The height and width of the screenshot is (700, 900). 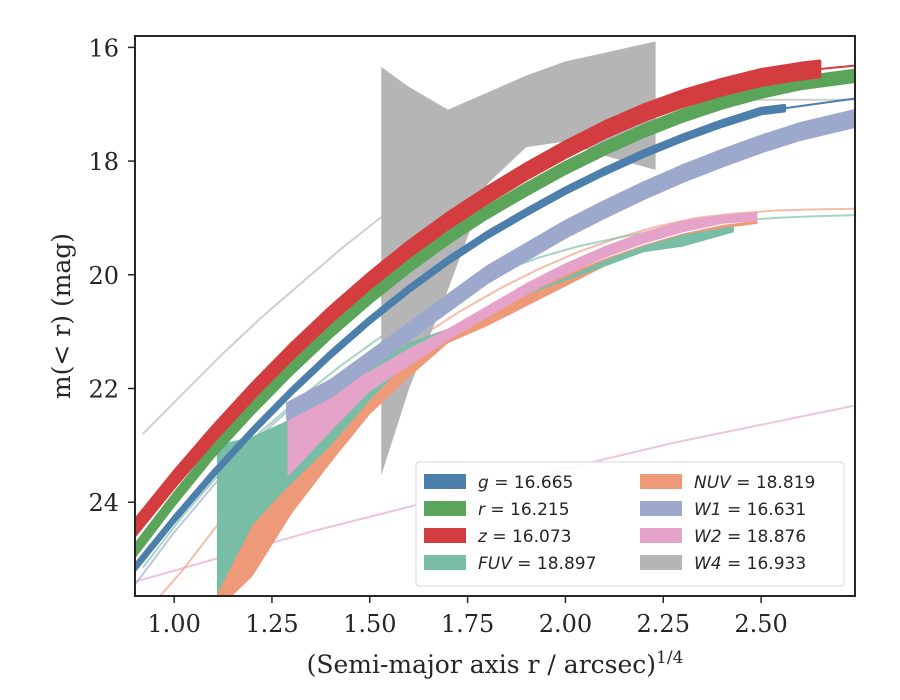 I want to click on x-axis-label: (Semi-major axis r / arcsec)1/4, so click(x=495, y=663).